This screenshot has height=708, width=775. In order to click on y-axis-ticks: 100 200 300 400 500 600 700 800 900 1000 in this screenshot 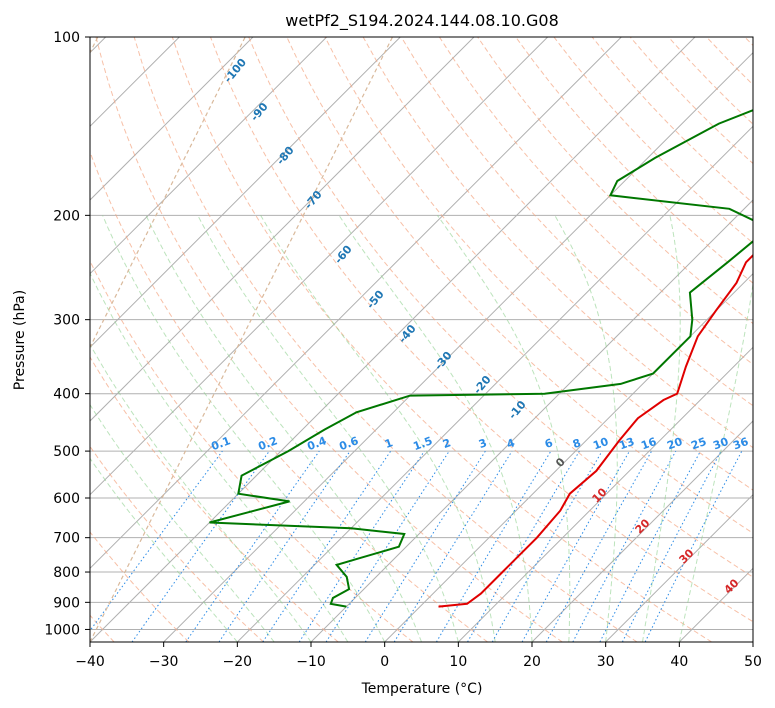, I will do `click(67, 334)`.